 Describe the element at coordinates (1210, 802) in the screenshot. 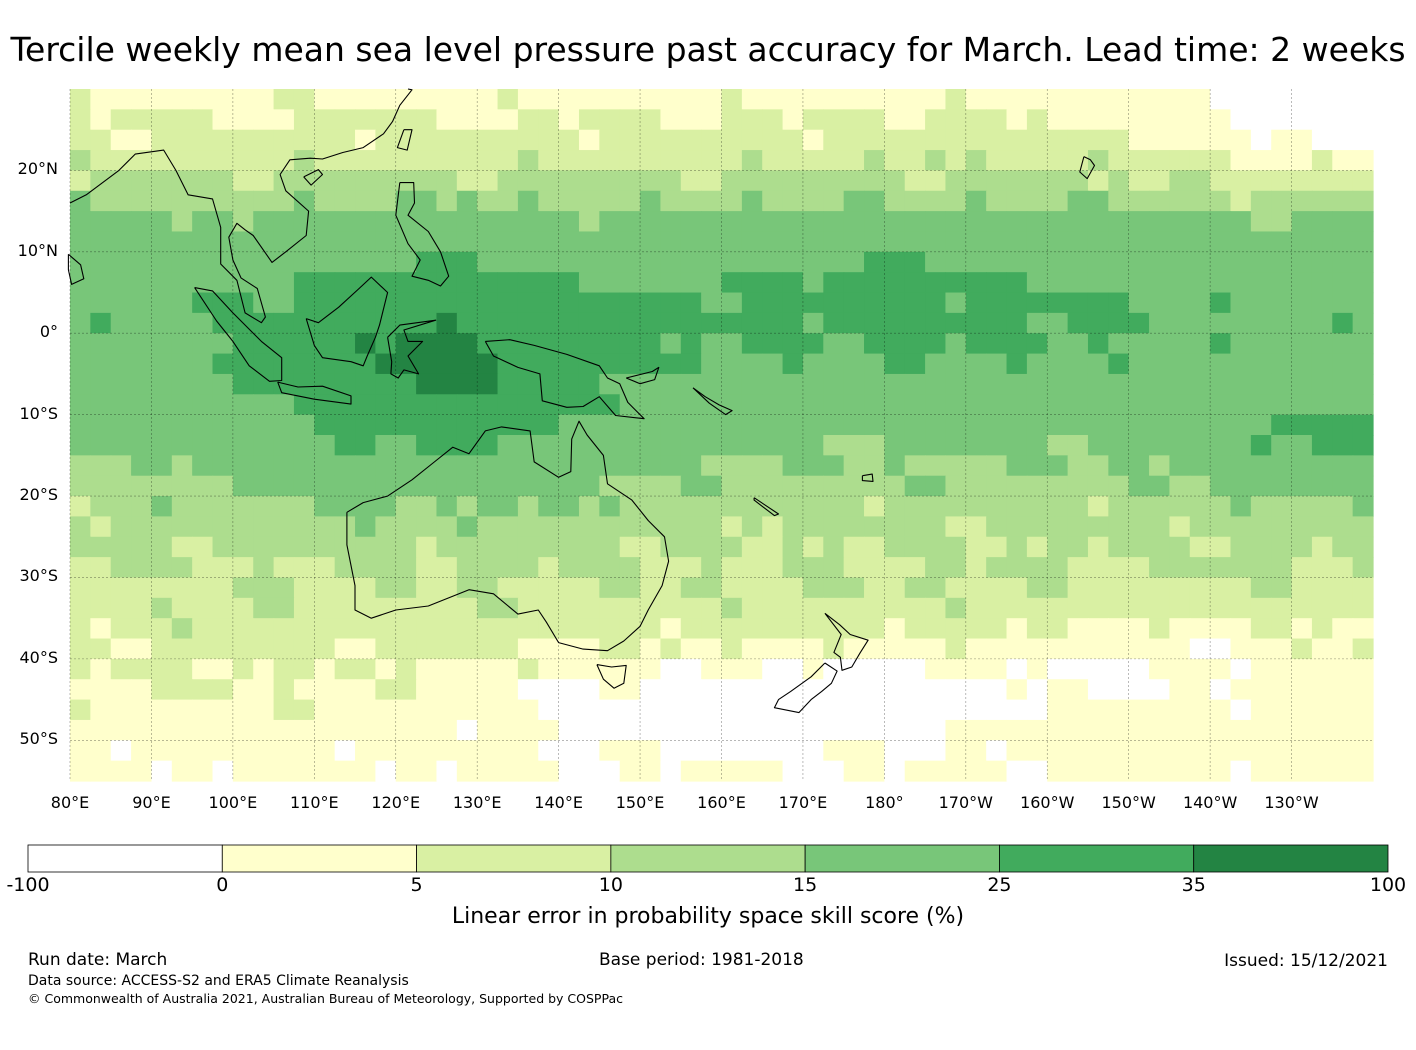

I see `longitude-label: 140°W` at that location.